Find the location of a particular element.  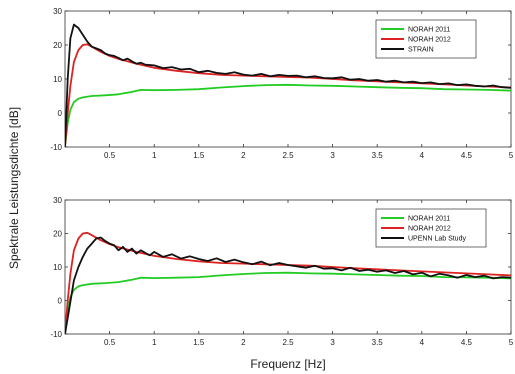

legend: NORAH 2011 NORAH 2012 STRAIN is located at coordinates (426, 39).